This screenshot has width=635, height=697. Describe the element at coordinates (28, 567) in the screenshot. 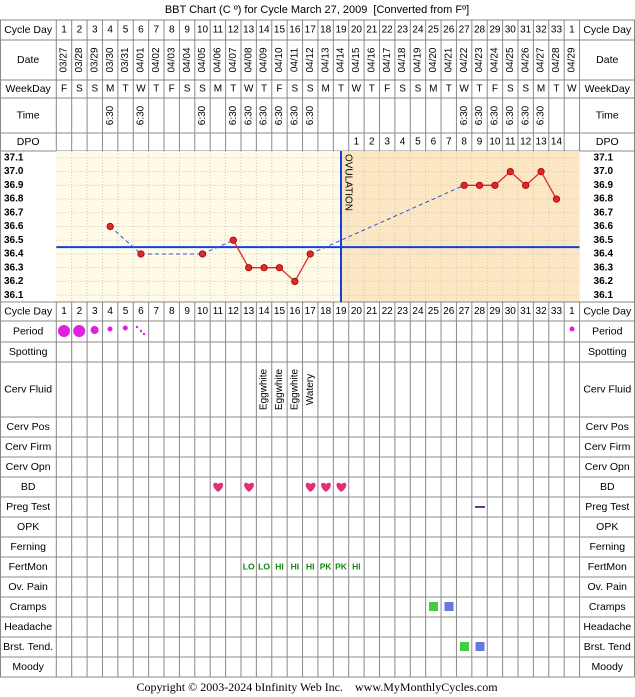

I see `row-label: FertMon` at that location.